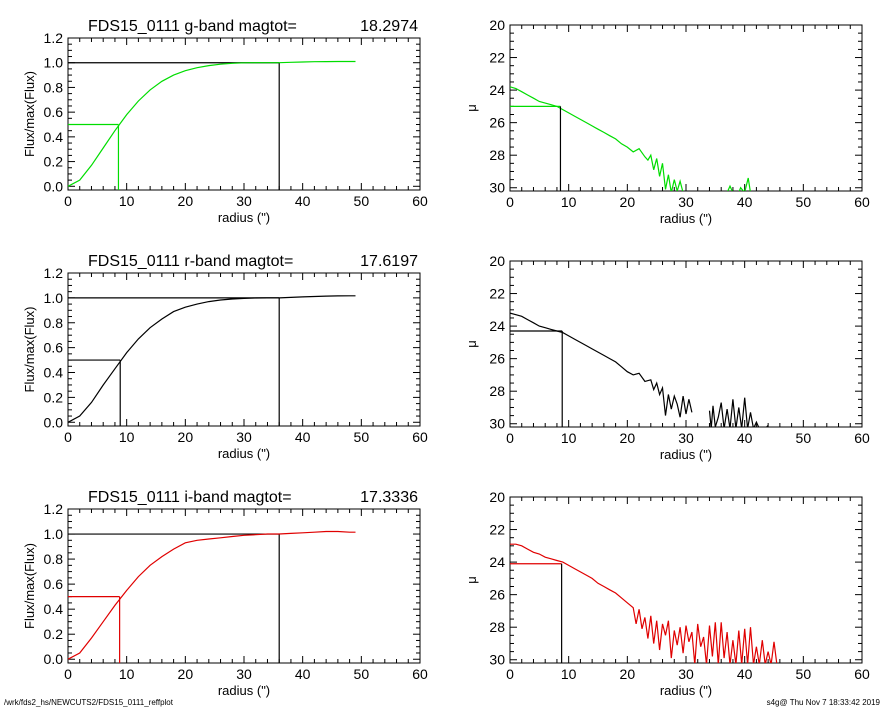 The width and height of the screenshot is (885, 708). Describe the element at coordinates (739, 184) in the screenshot. I see `sb-profile-tail-g` at that location.